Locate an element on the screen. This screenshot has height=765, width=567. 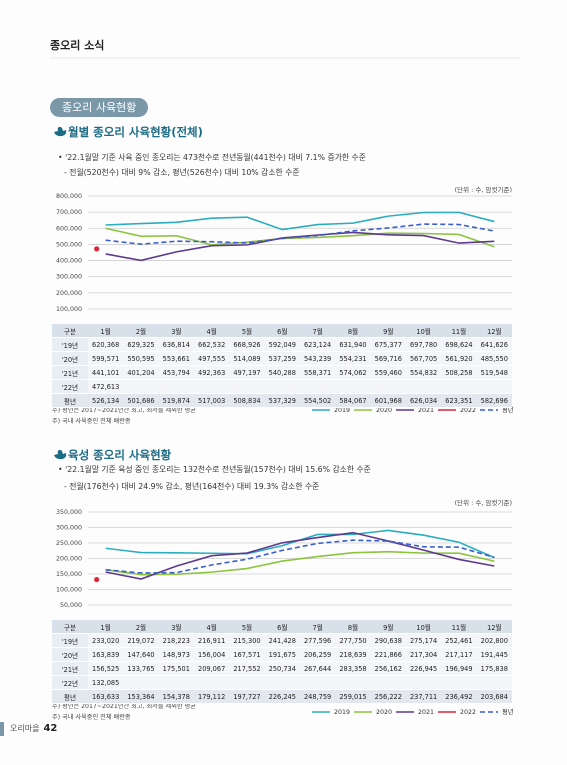
table-cell: 485,550 is located at coordinates (494, 358).